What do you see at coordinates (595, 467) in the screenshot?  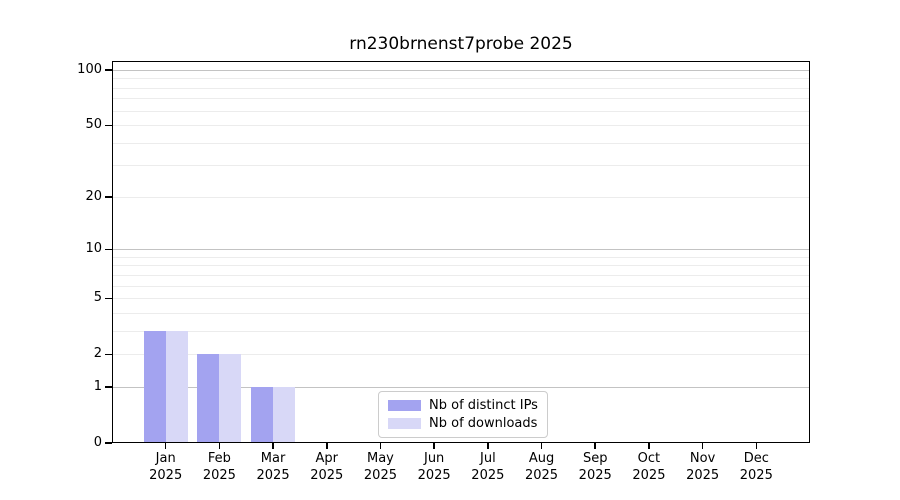 I see `x-tick-label: Sep 2025` at bounding box center [595, 467].